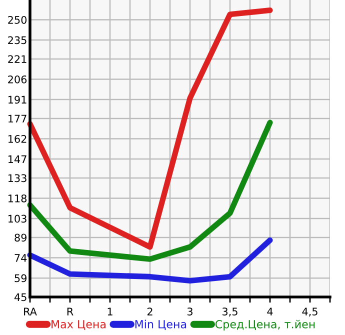 The width and height of the screenshot is (345, 335). Describe the element at coordinates (17, 178) in the screenshot. I see `y-tick-label: 133` at that location.